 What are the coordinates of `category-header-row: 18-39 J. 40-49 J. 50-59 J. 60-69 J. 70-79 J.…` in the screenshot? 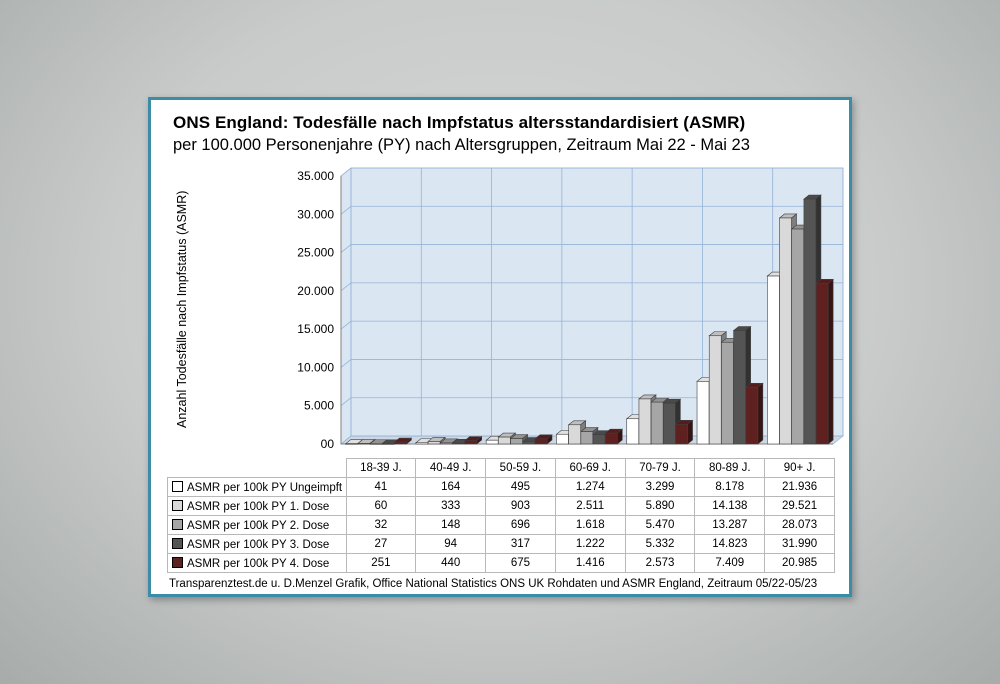 It's located at (501, 468).